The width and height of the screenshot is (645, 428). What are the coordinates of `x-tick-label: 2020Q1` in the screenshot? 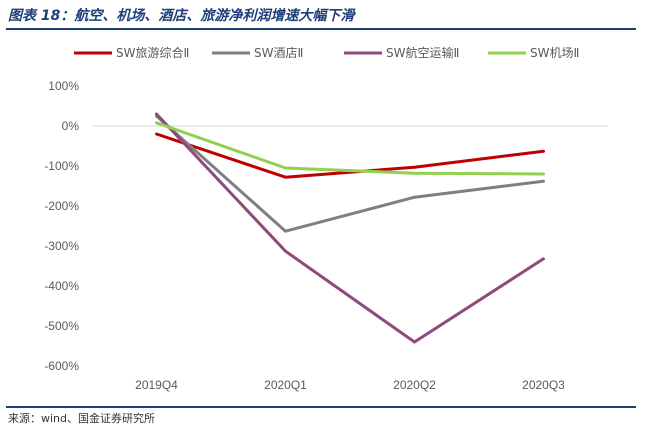 It's located at (285, 385).